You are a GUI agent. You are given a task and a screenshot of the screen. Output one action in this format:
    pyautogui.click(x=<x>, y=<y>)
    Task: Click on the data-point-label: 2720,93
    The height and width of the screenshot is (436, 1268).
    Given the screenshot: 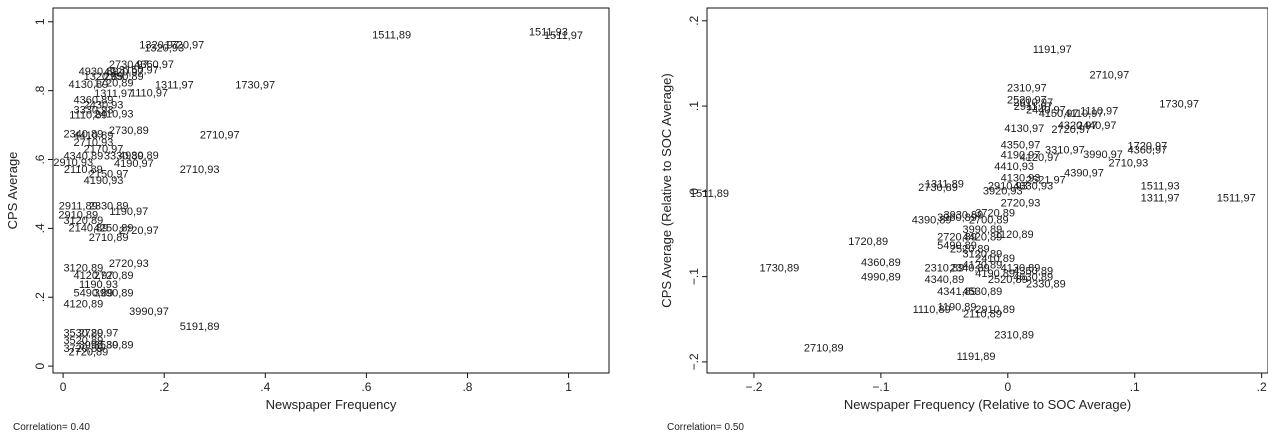 What is the action you would take?
    pyautogui.click(x=1021, y=203)
    